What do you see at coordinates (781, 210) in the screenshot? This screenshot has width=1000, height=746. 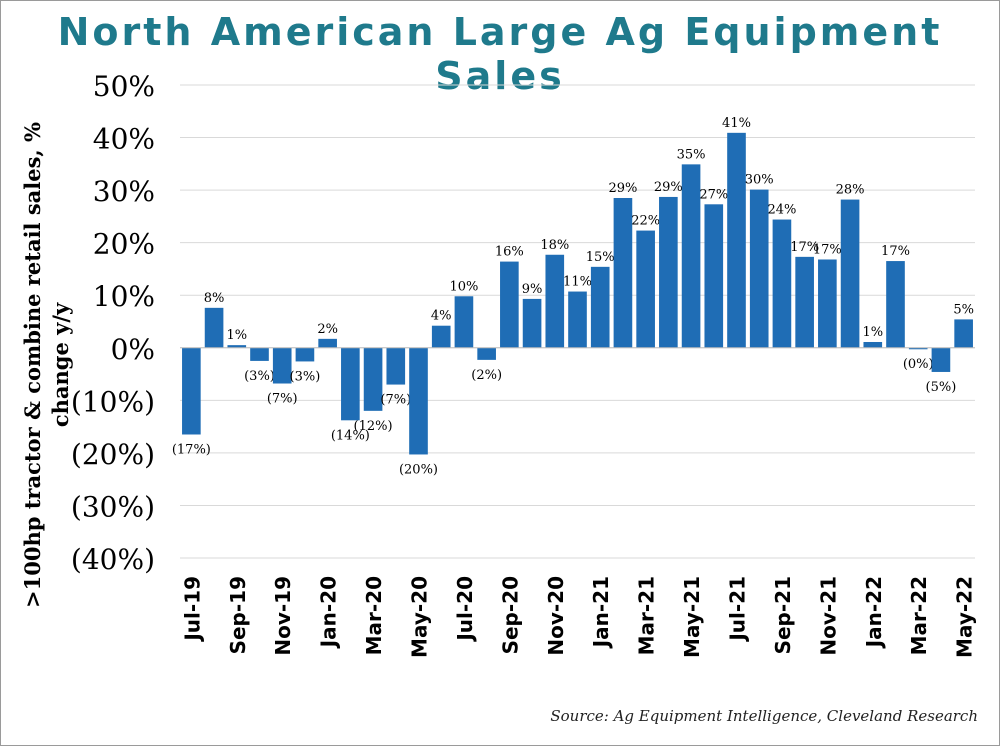 I see `data-label: 24%` at bounding box center [781, 210].